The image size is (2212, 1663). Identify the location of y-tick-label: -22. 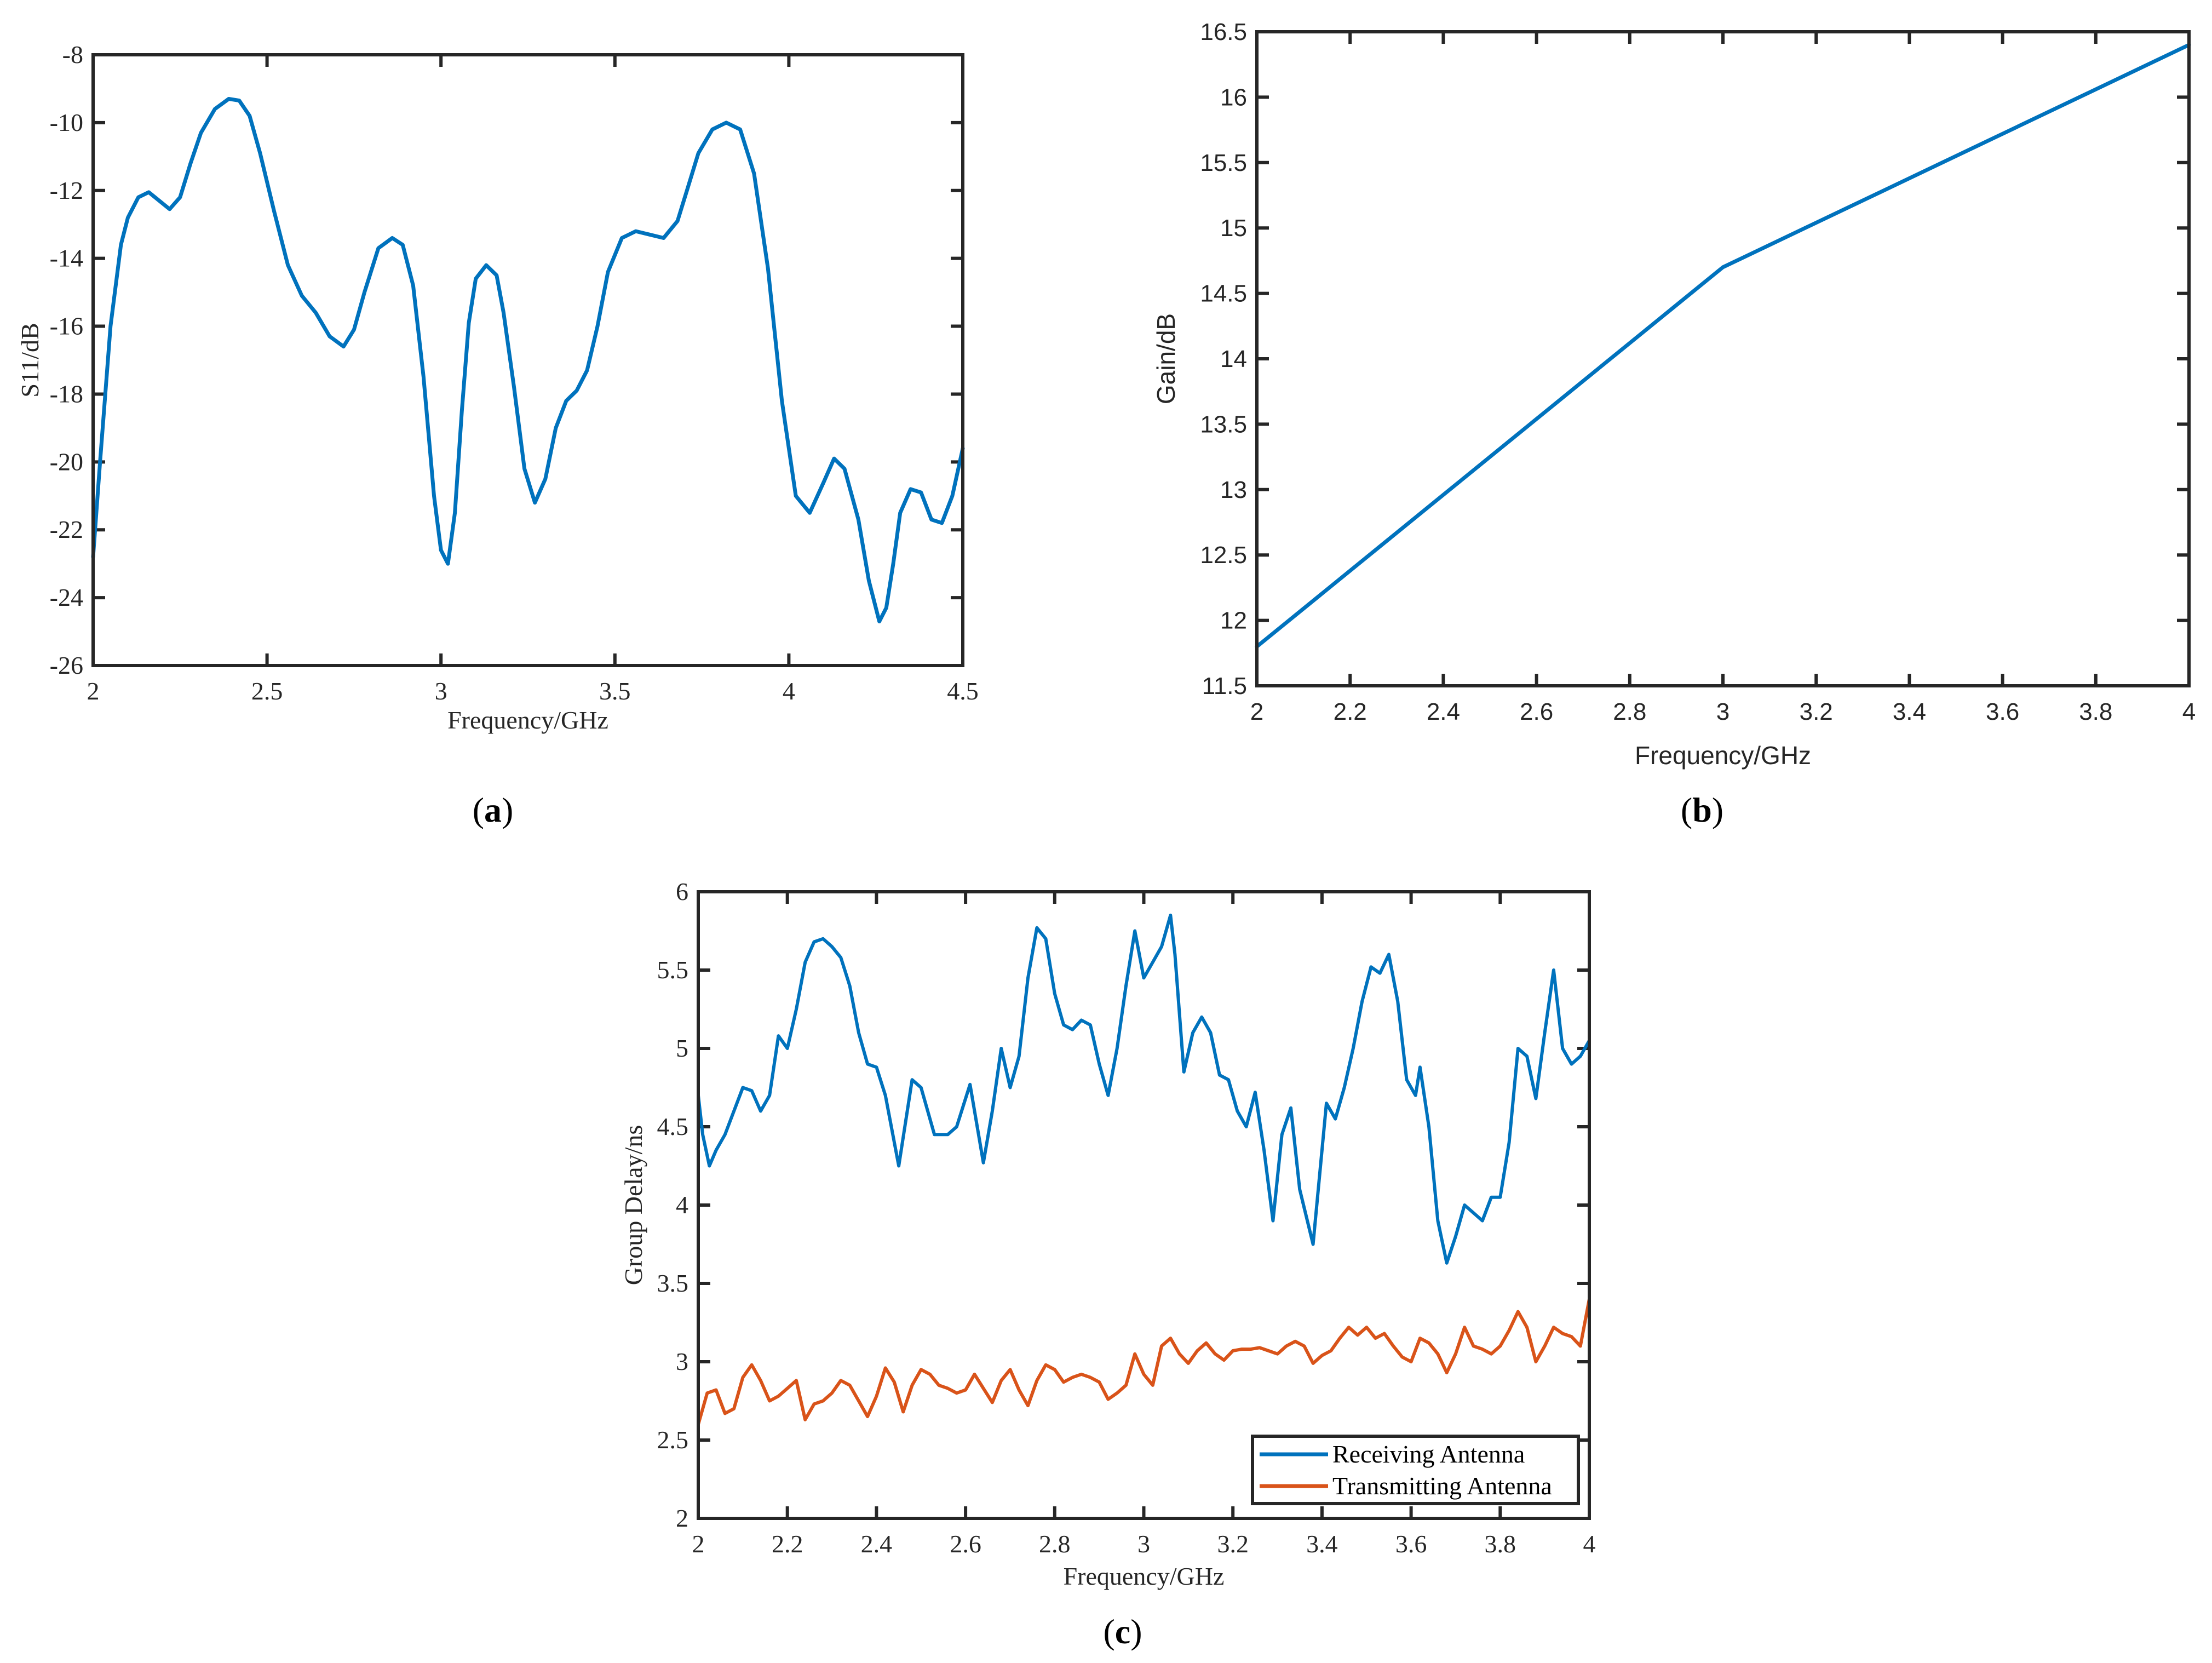
(66, 529).